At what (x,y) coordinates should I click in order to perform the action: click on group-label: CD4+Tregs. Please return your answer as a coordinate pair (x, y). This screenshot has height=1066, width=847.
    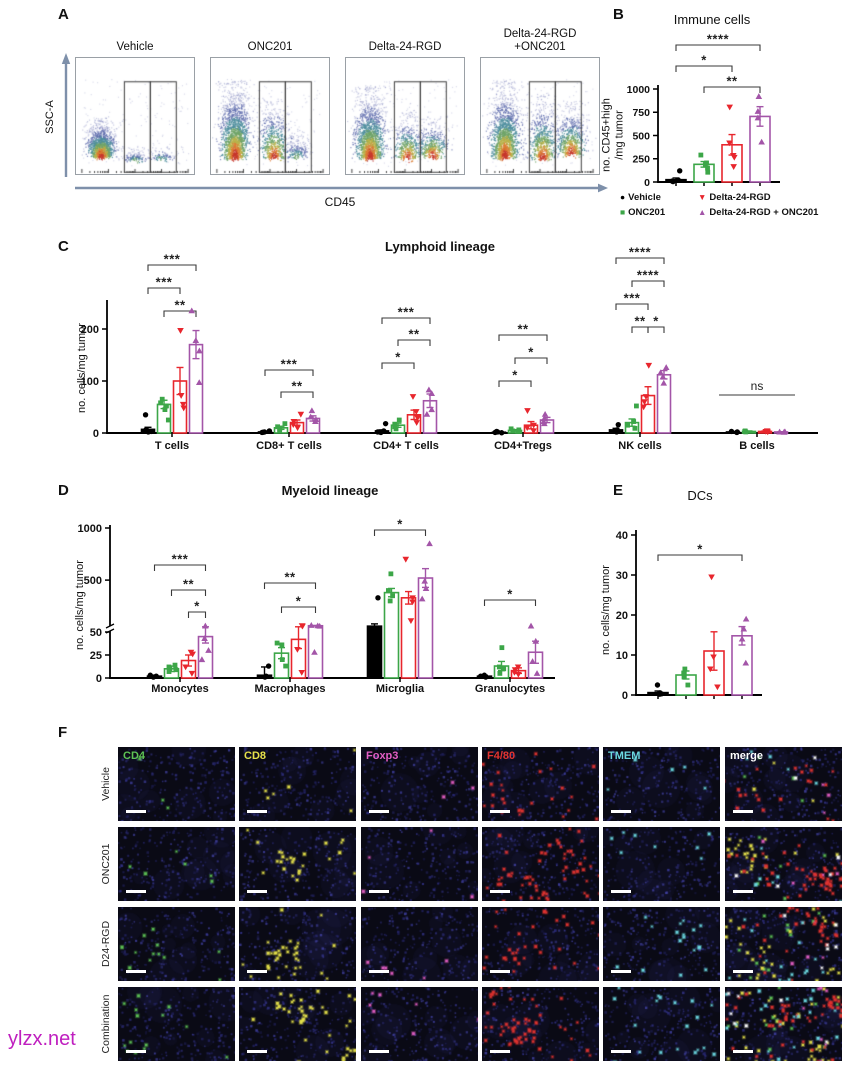
    Looking at the image, I should click on (523, 446).